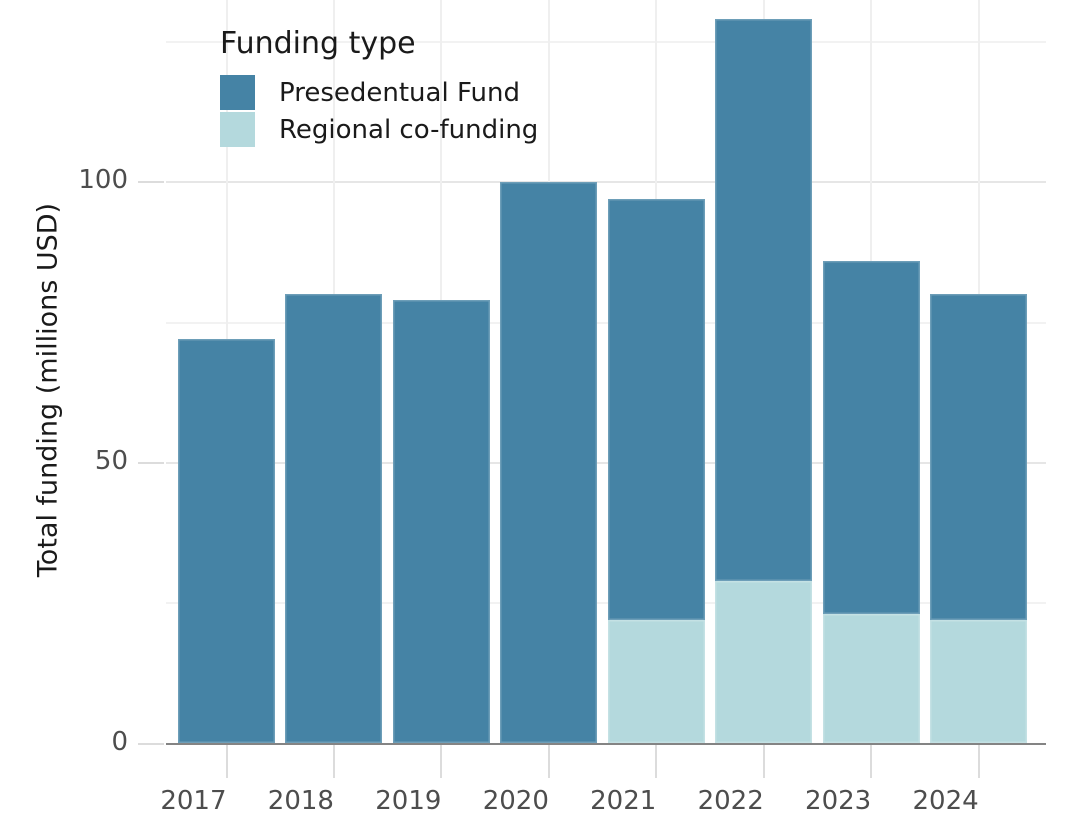 Image resolution: width=1090 pixels, height=840 pixels. Describe the element at coordinates (379, 111) in the screenshot. I see `legend-rows: Presedentual Fund Regional co-funding` at that location.